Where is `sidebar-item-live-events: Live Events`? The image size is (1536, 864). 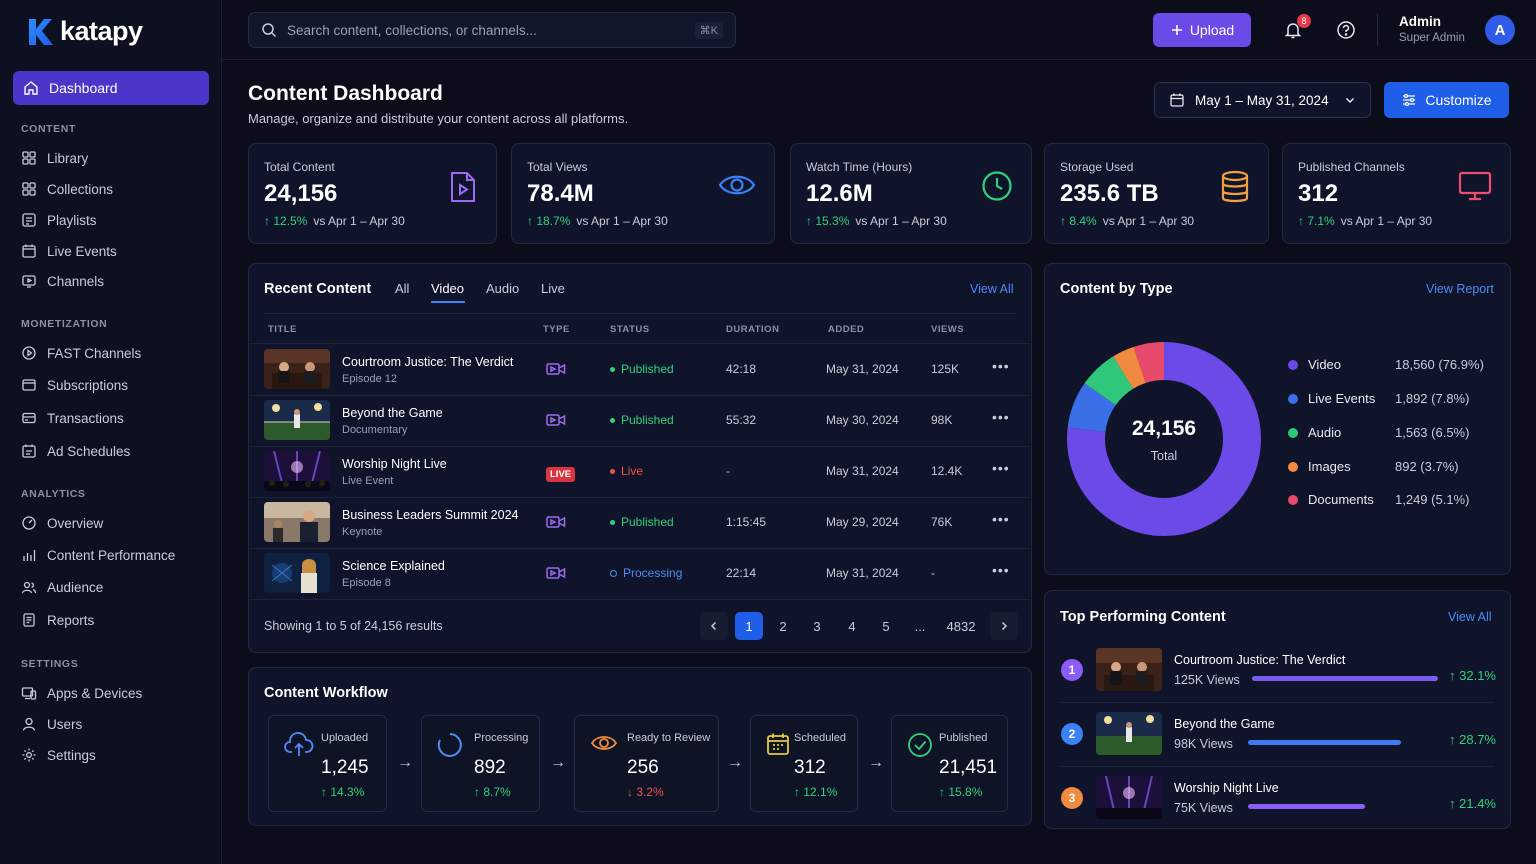
sidebar-item-live-events: Live Events is located at coordinates (69, 251).